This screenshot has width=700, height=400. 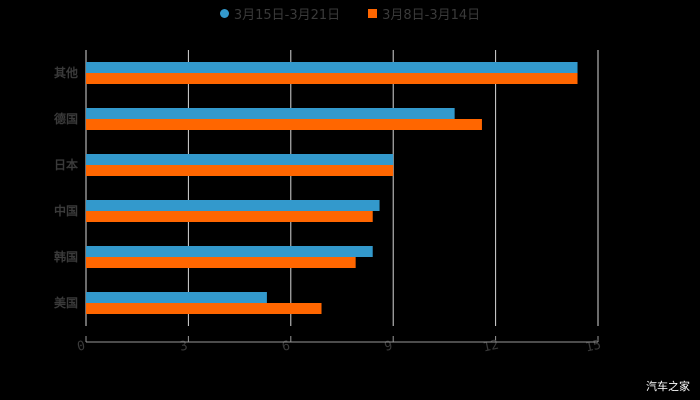 What do you see at coordinates (593, 347) in the screenshot?
I see `x-tick-label: 15` at bounding box center [593, 347].